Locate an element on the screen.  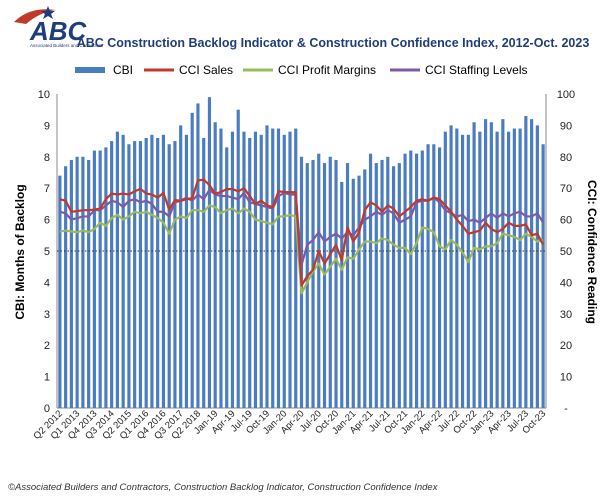
y2-axis-ticks: - 10 20 30 40 50 60 70 80 90 100 is located at coordinates (566, 252).